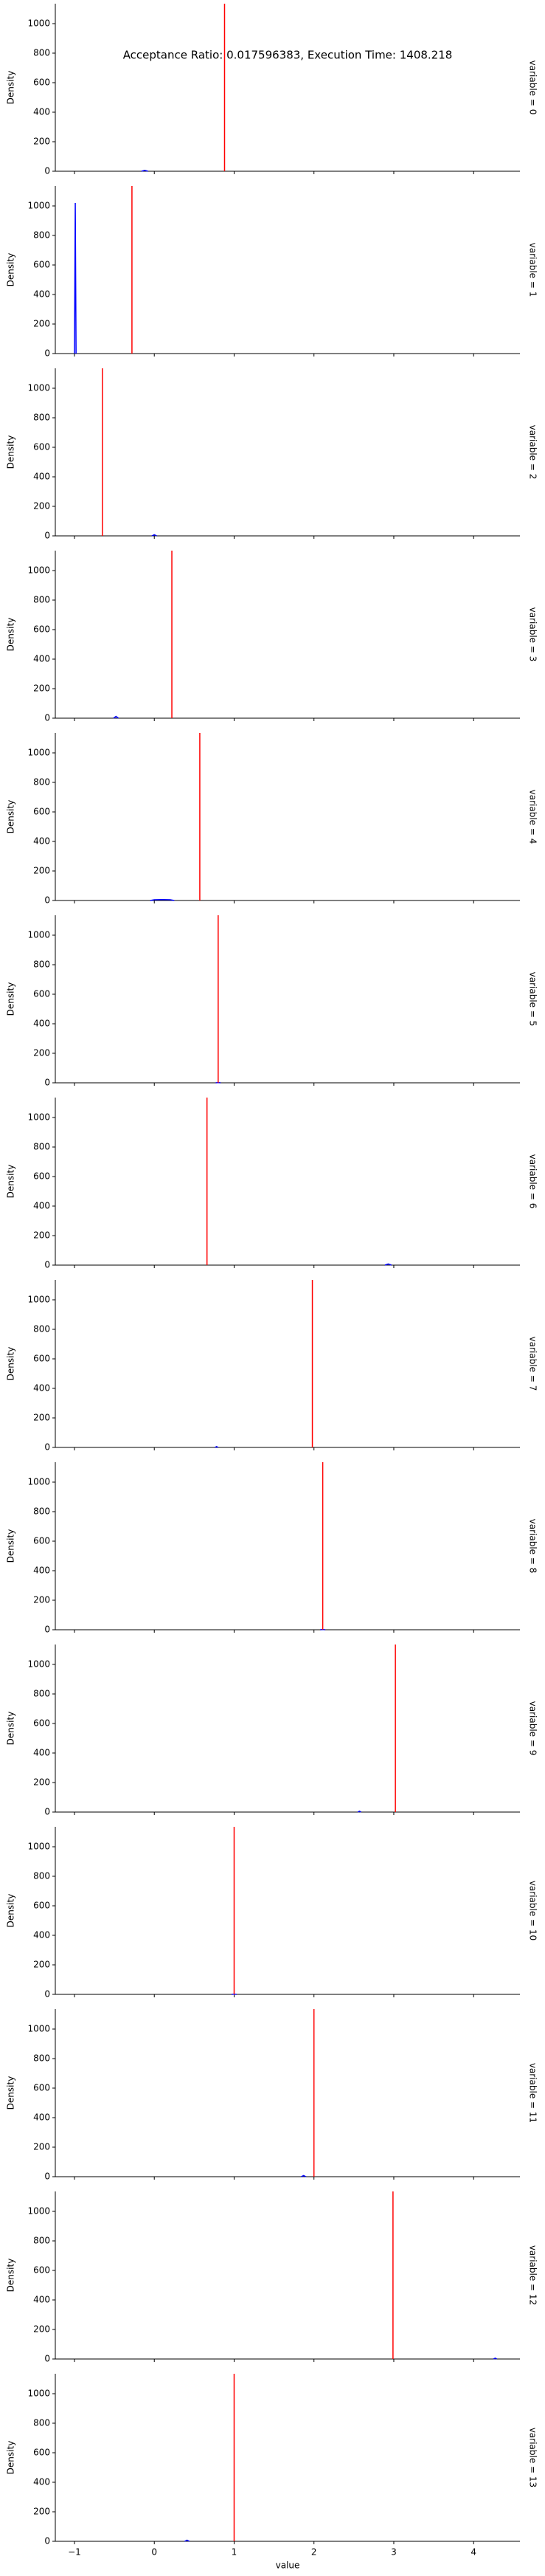  What do you see at coordinates (533, 817) in the screenshot?
I see `facet-label: variable = 4` at bounding box center [533, 817].